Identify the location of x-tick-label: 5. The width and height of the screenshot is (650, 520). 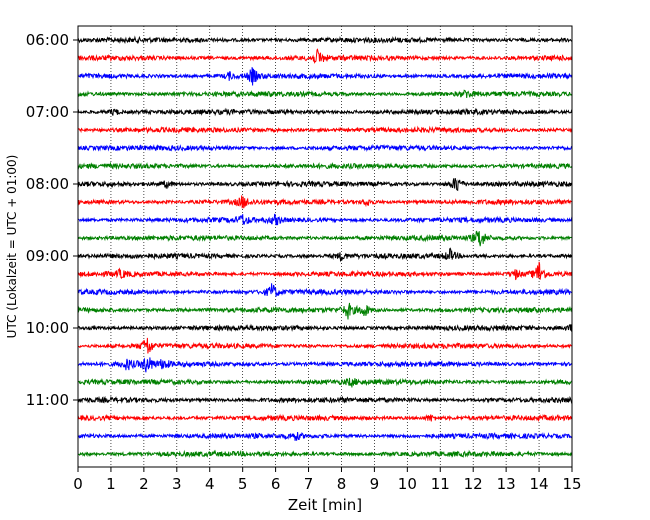
(243, 484).